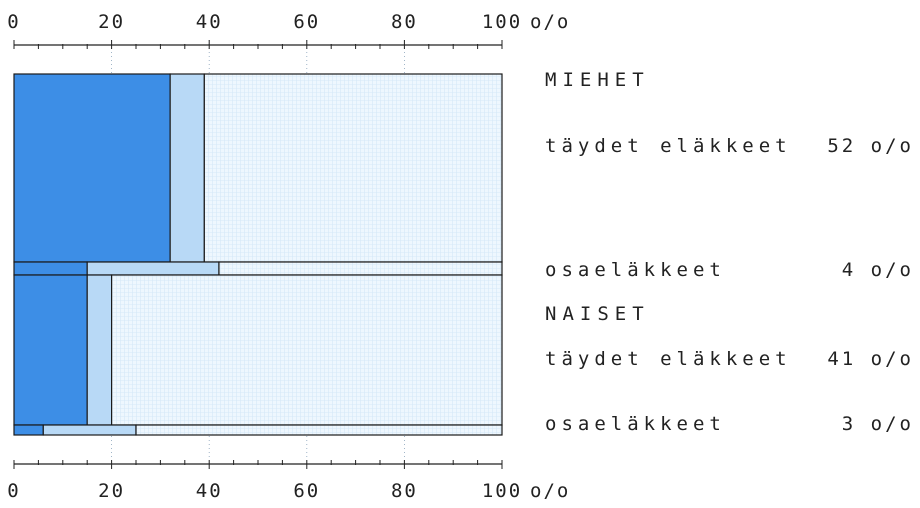 The height and width of the screenshot is (508, 920). What do you see at coordinates (597, 80) in the screenshot?
I see `group-label: MIEHET` at bounding box center [597, 80].